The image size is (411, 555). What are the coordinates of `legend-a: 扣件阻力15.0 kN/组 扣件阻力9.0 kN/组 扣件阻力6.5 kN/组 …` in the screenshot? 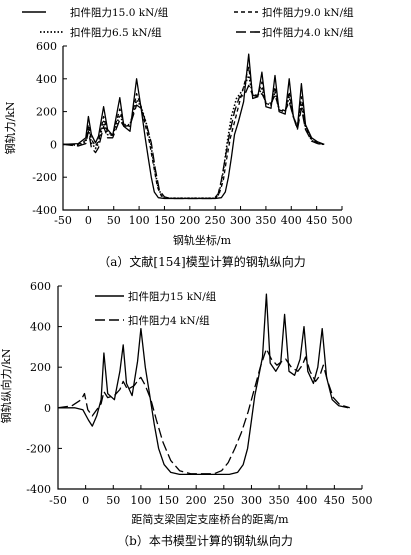 It's located at (188, 22).